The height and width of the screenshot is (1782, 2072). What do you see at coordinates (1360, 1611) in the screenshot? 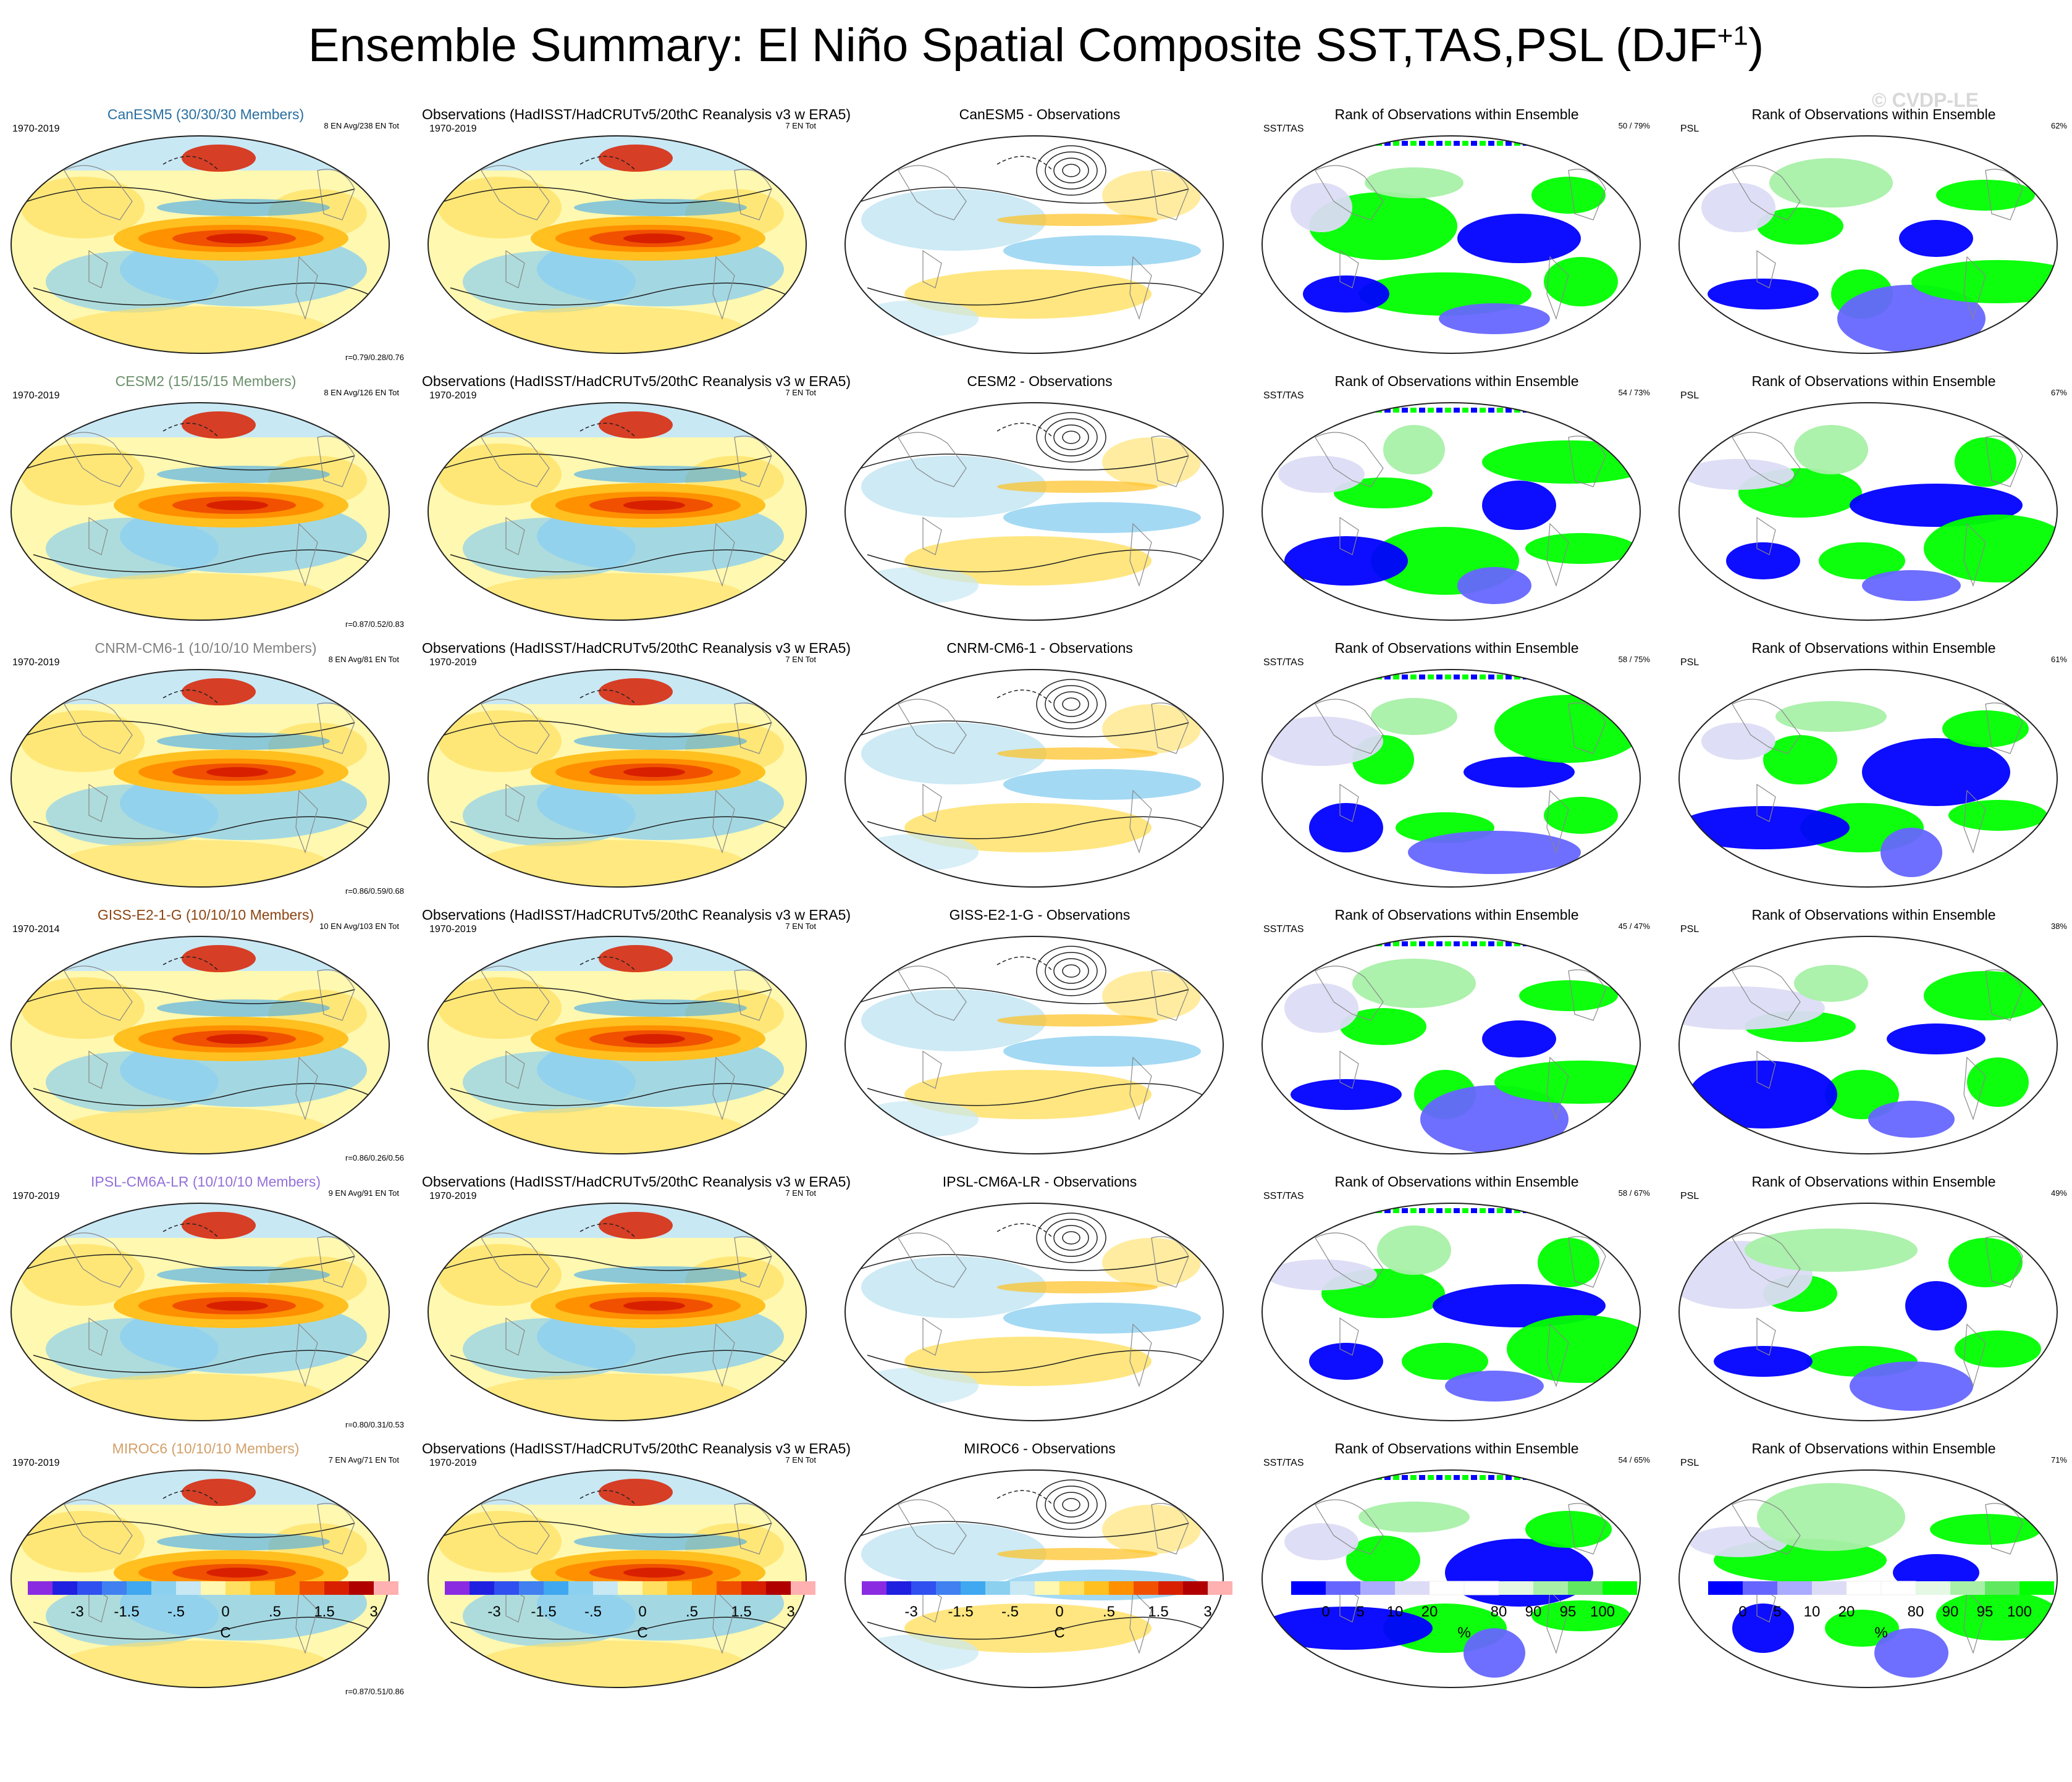
I see `colorbar-tick-label: 5` at bounding box center [1360, 1611].